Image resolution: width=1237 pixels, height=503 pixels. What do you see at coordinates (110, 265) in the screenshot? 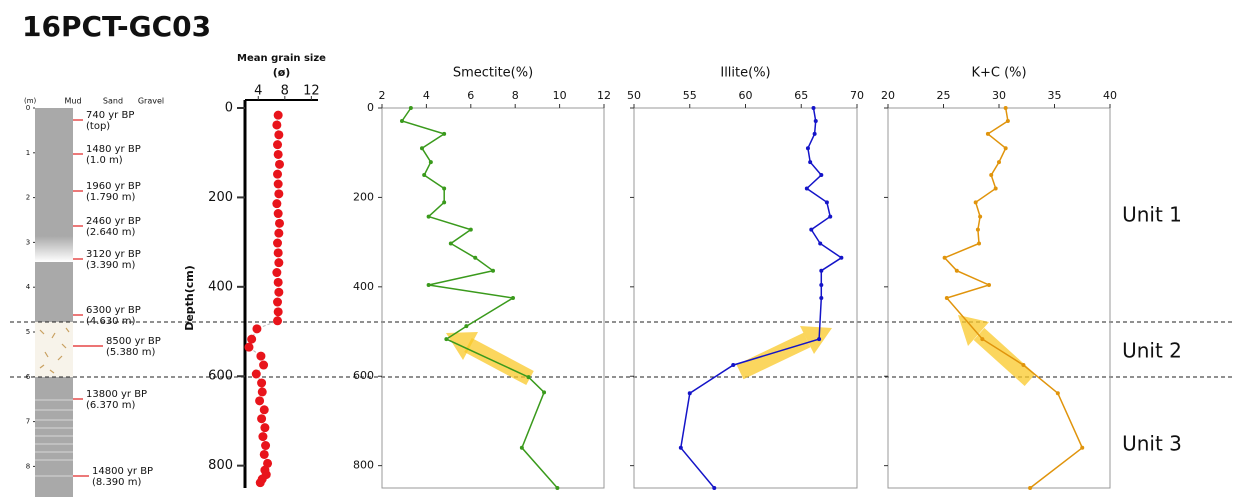
I see `age-depth: (3.390 m)` at bounding box center [110, 265].